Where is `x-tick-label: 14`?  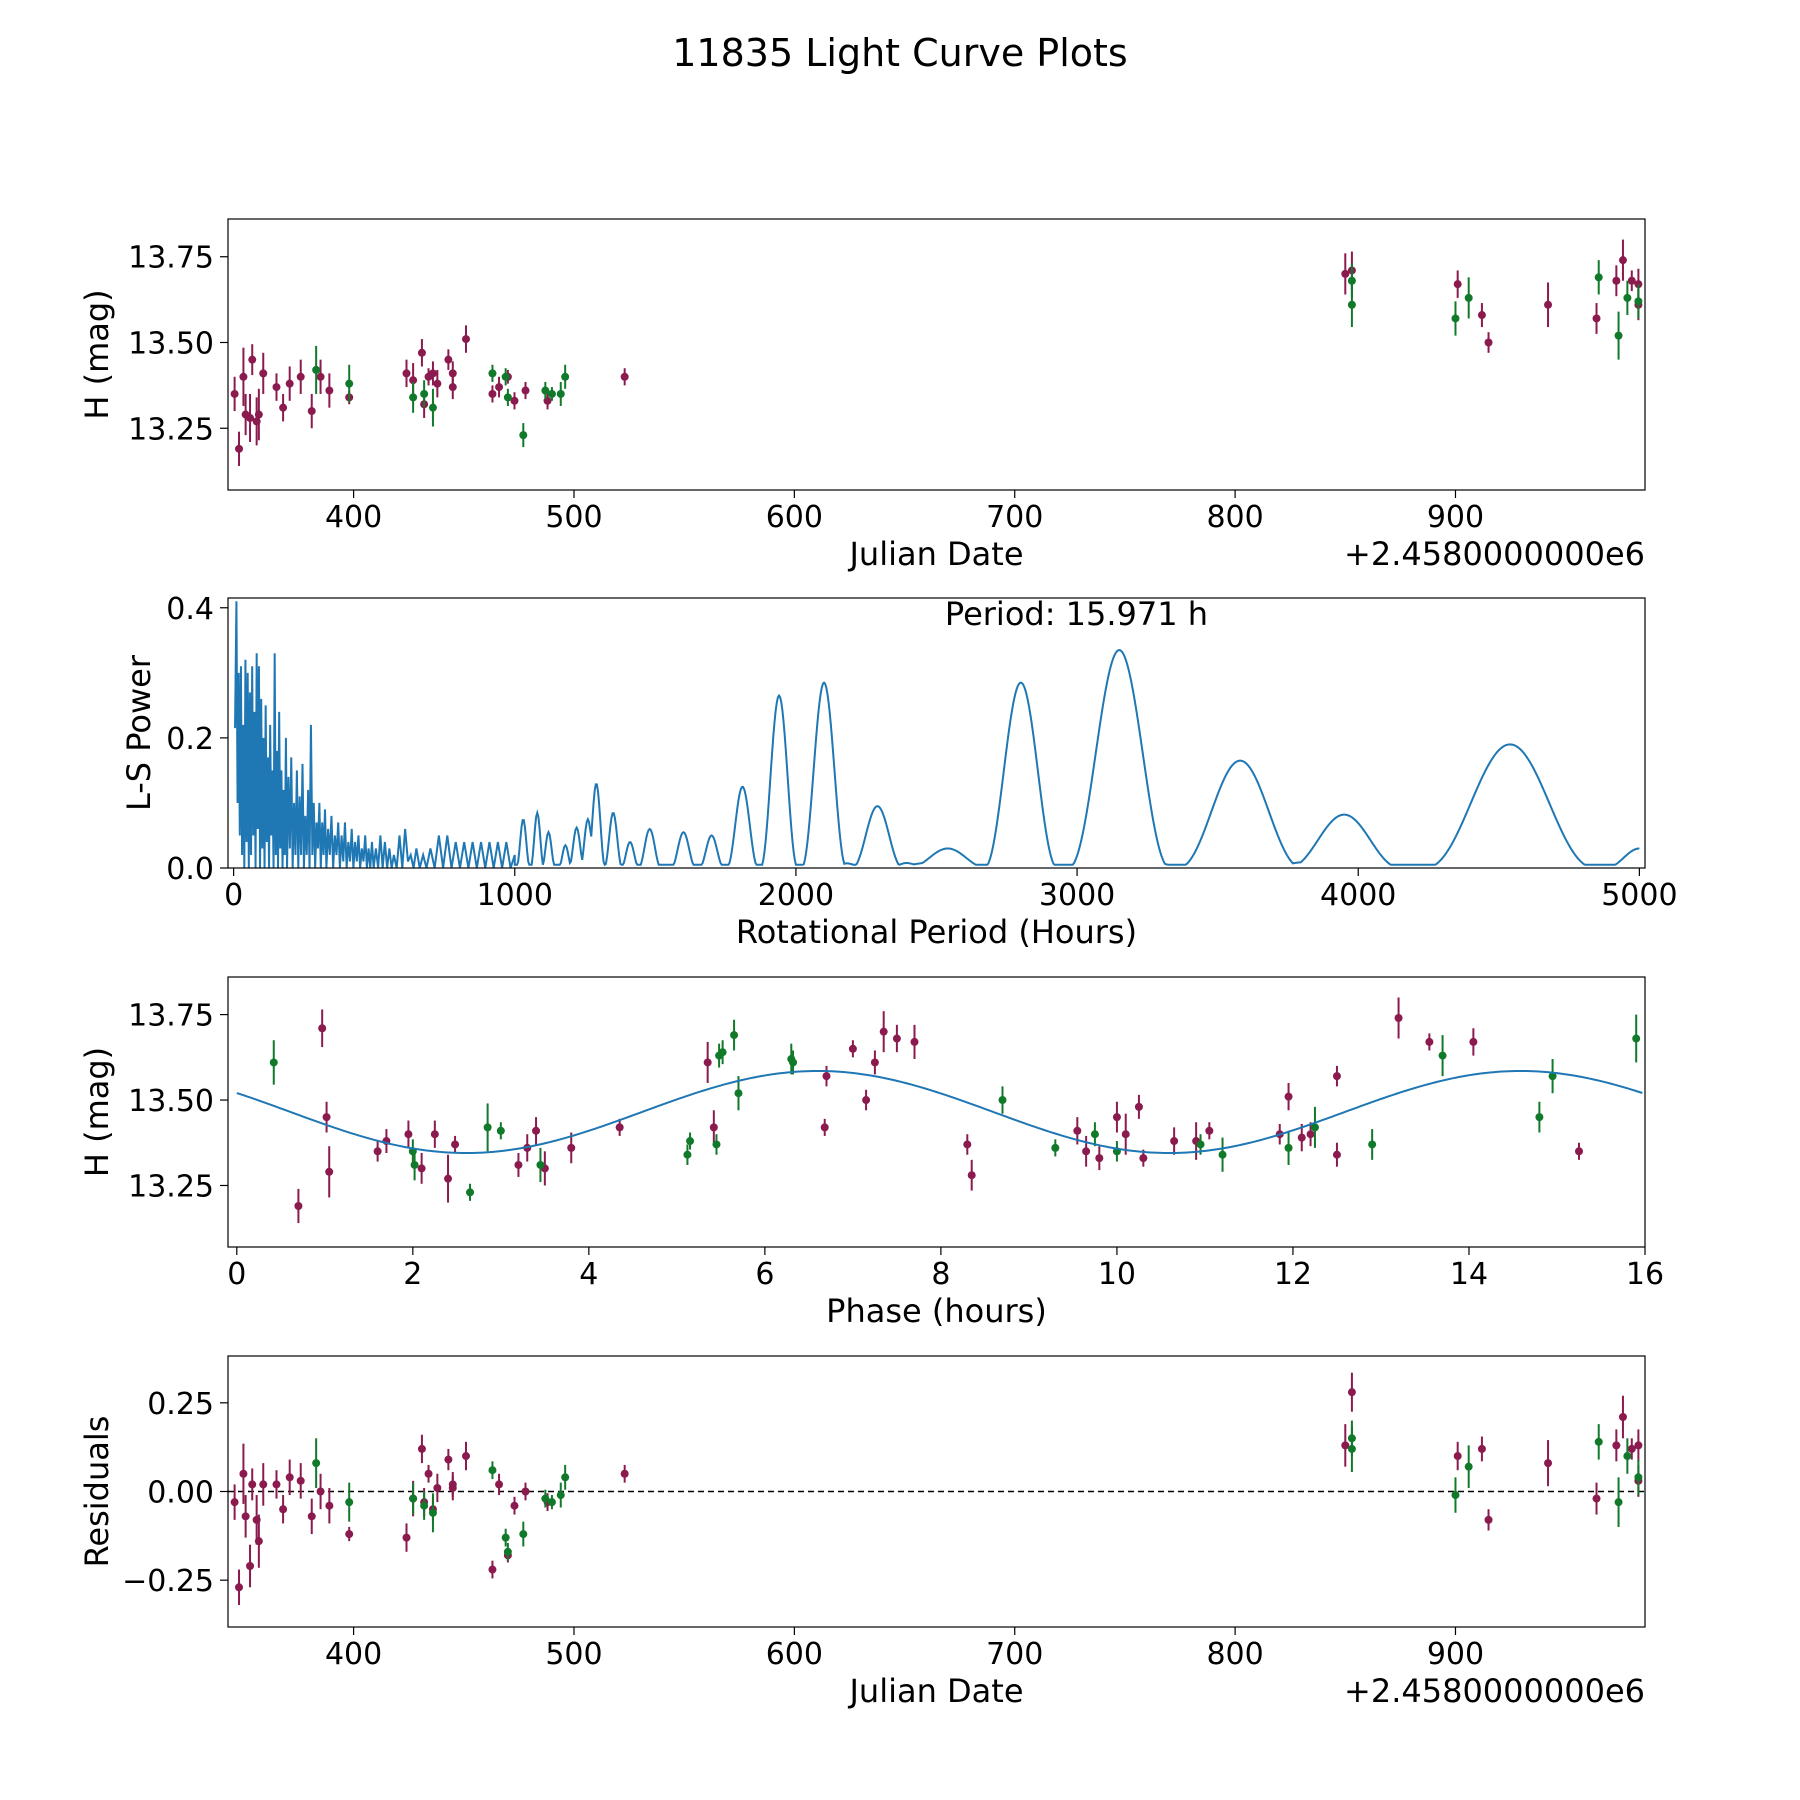 x-tick-label: 14 is located at coordinates (1469, 1274).